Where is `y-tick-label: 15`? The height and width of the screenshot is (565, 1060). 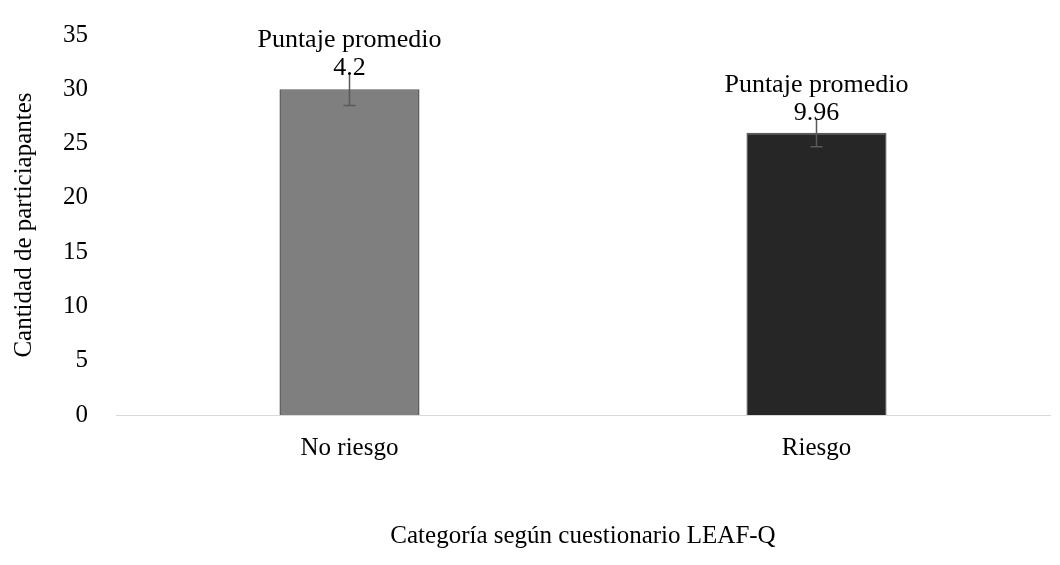 y-tick-label: 15 is located at coordinates (75, 250).